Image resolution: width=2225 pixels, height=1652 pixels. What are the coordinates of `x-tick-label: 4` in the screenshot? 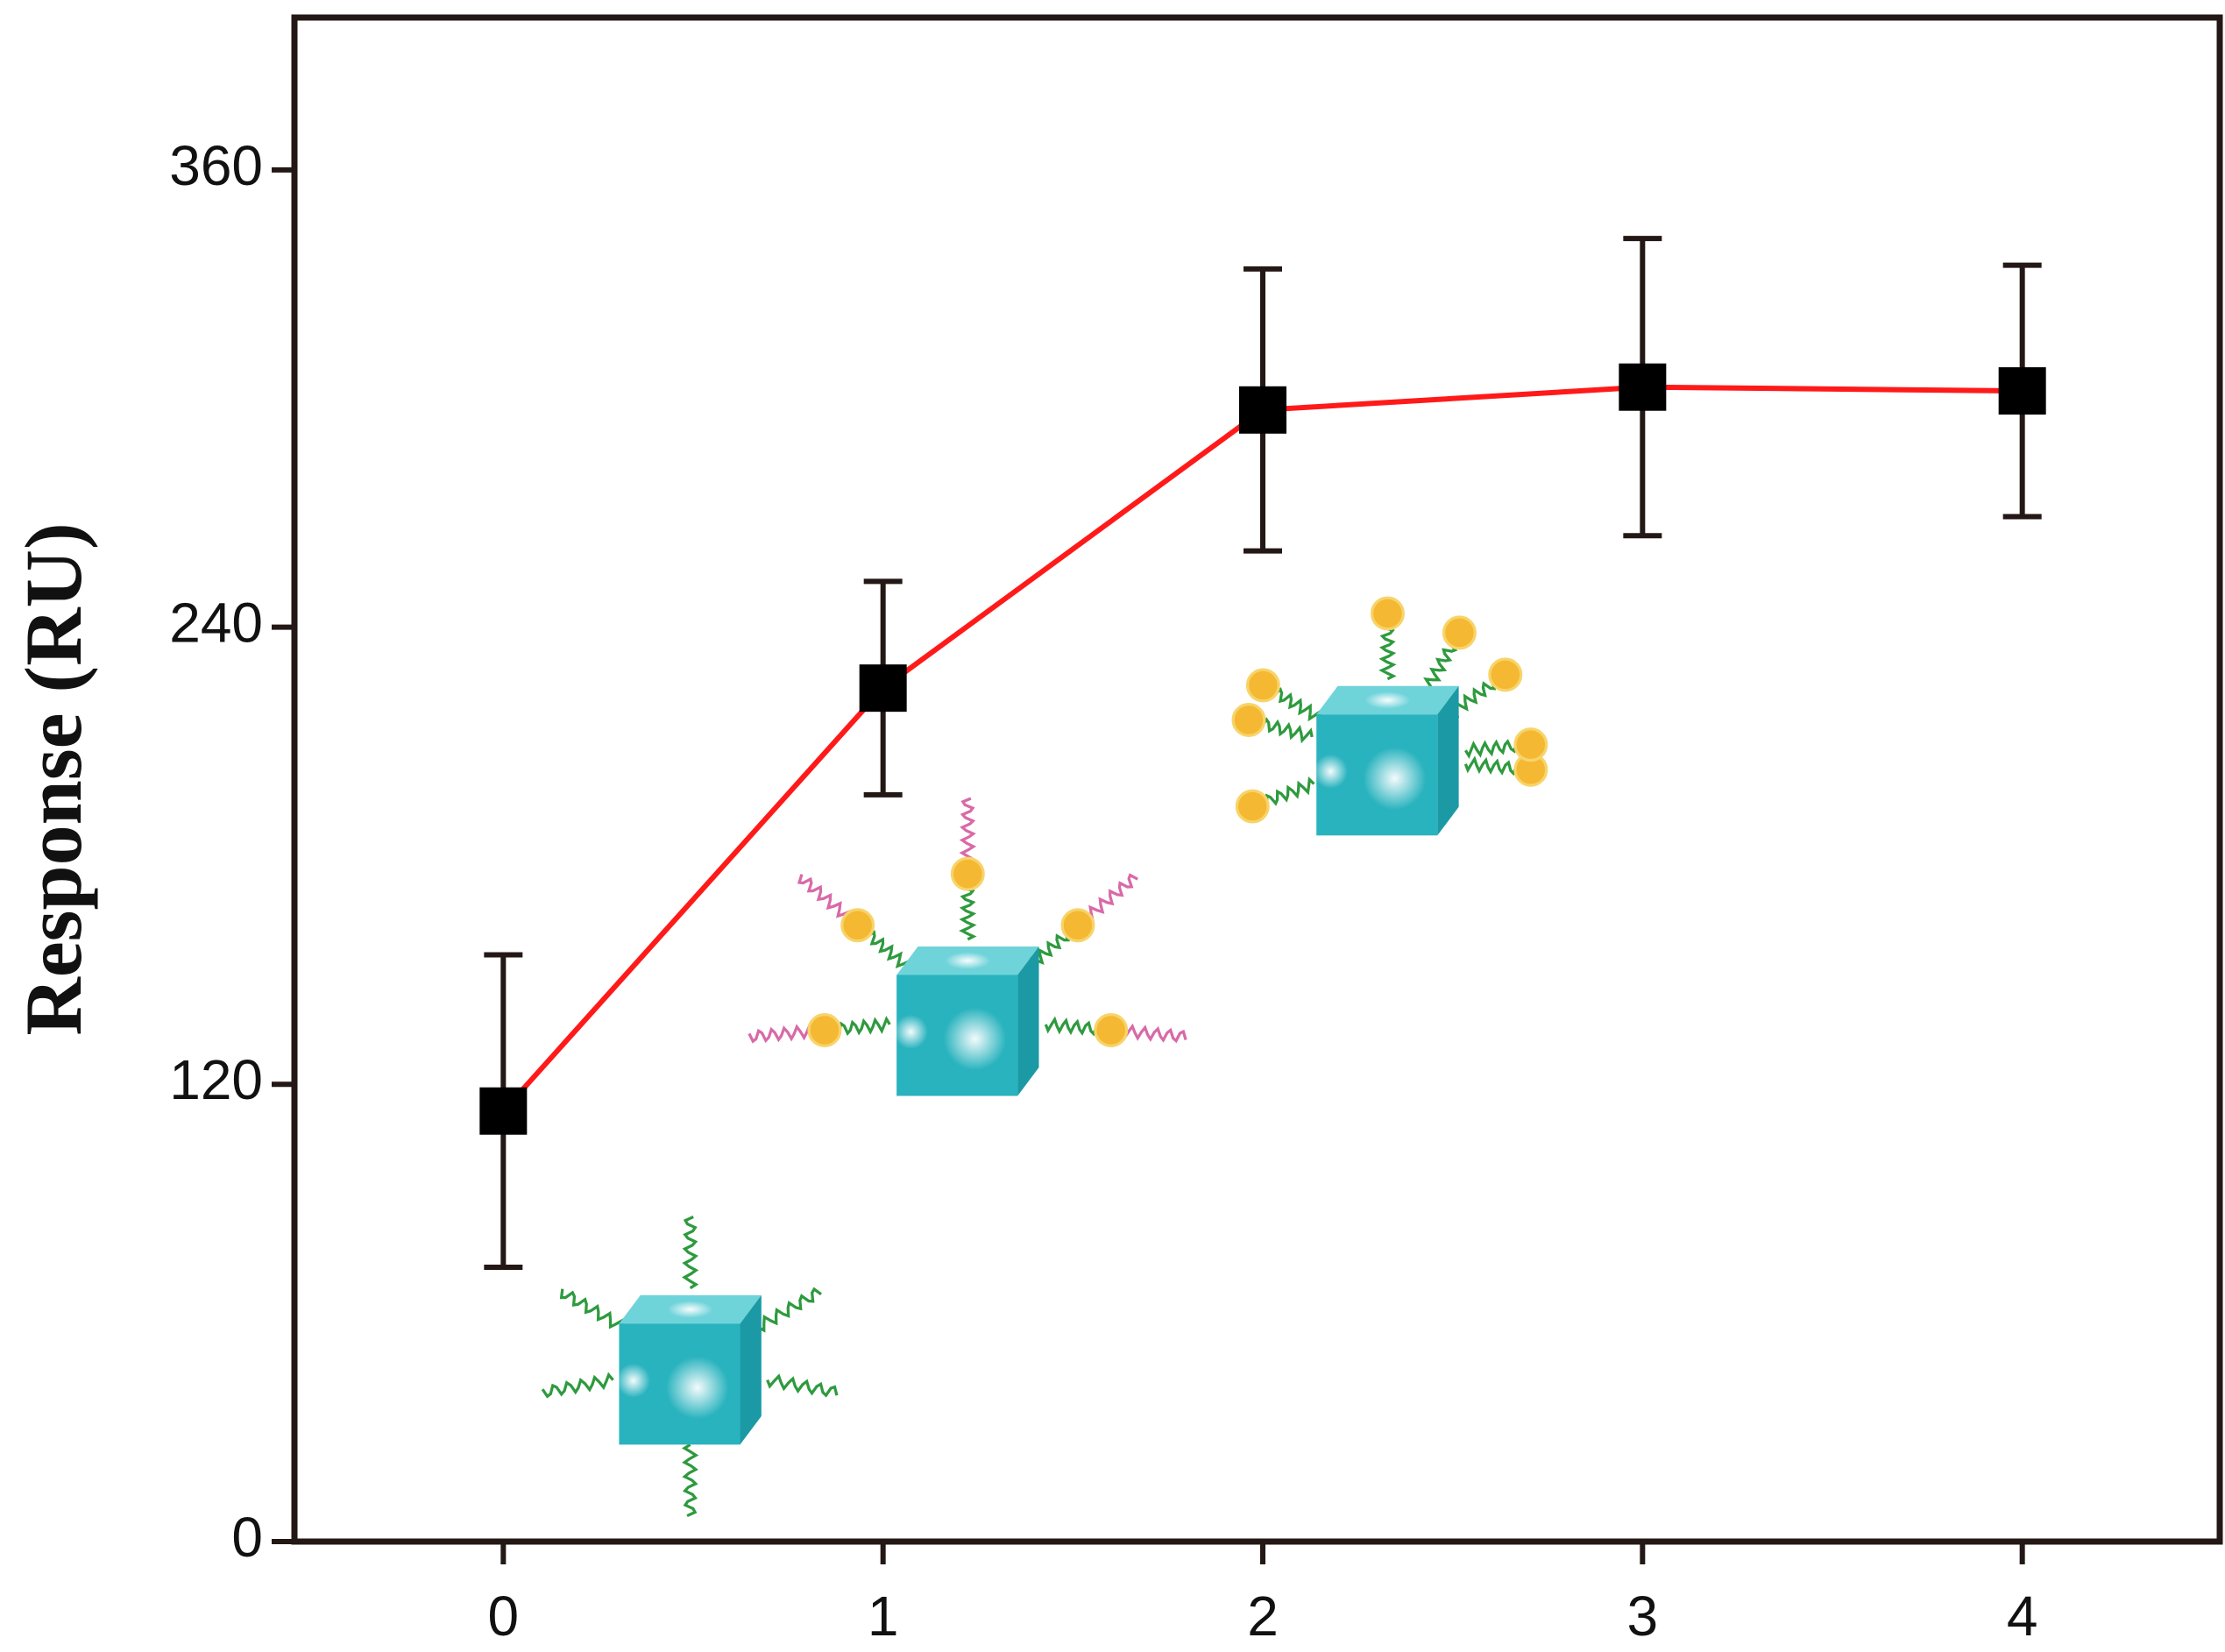 It's located at (2023, 1616).